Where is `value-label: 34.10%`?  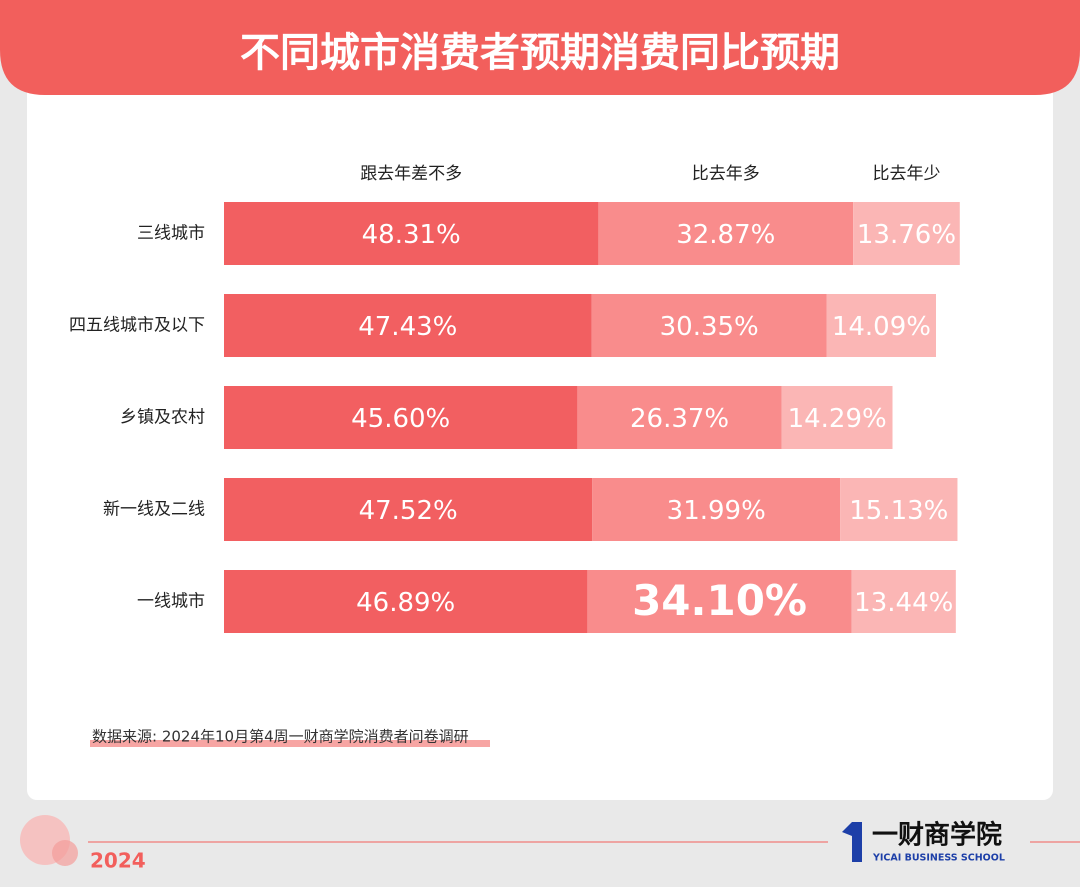
value-label: 34.10% is located at coordinates (719, 600).